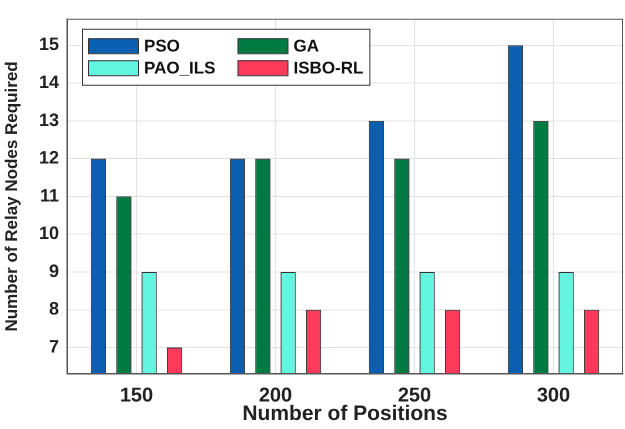 This screenshot has width=625, height=429. What do you see at coordinates (180, 68) in the screenshot?
I see `legend-label: PAO_ILS` at bounding box center [180, 68].